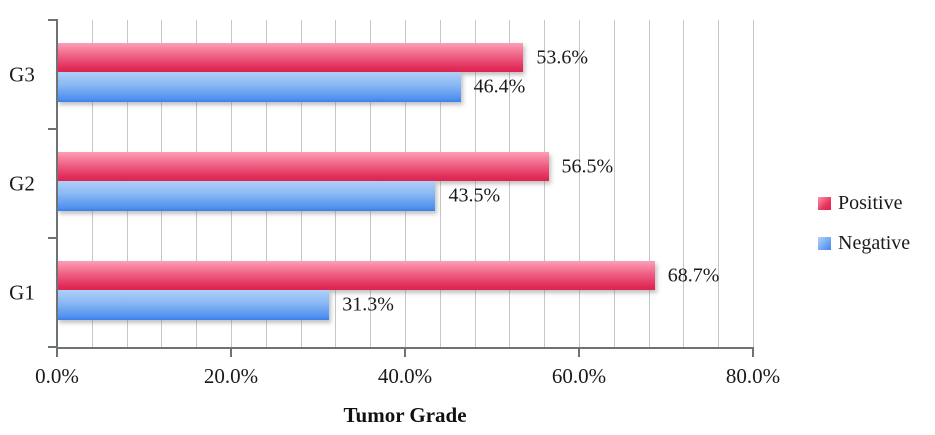 This screenshot has width=935, height=435. Describe the element at coordinates (57, 376) in the screenshot. I see `x-tick-label: 0.0%` at that location.